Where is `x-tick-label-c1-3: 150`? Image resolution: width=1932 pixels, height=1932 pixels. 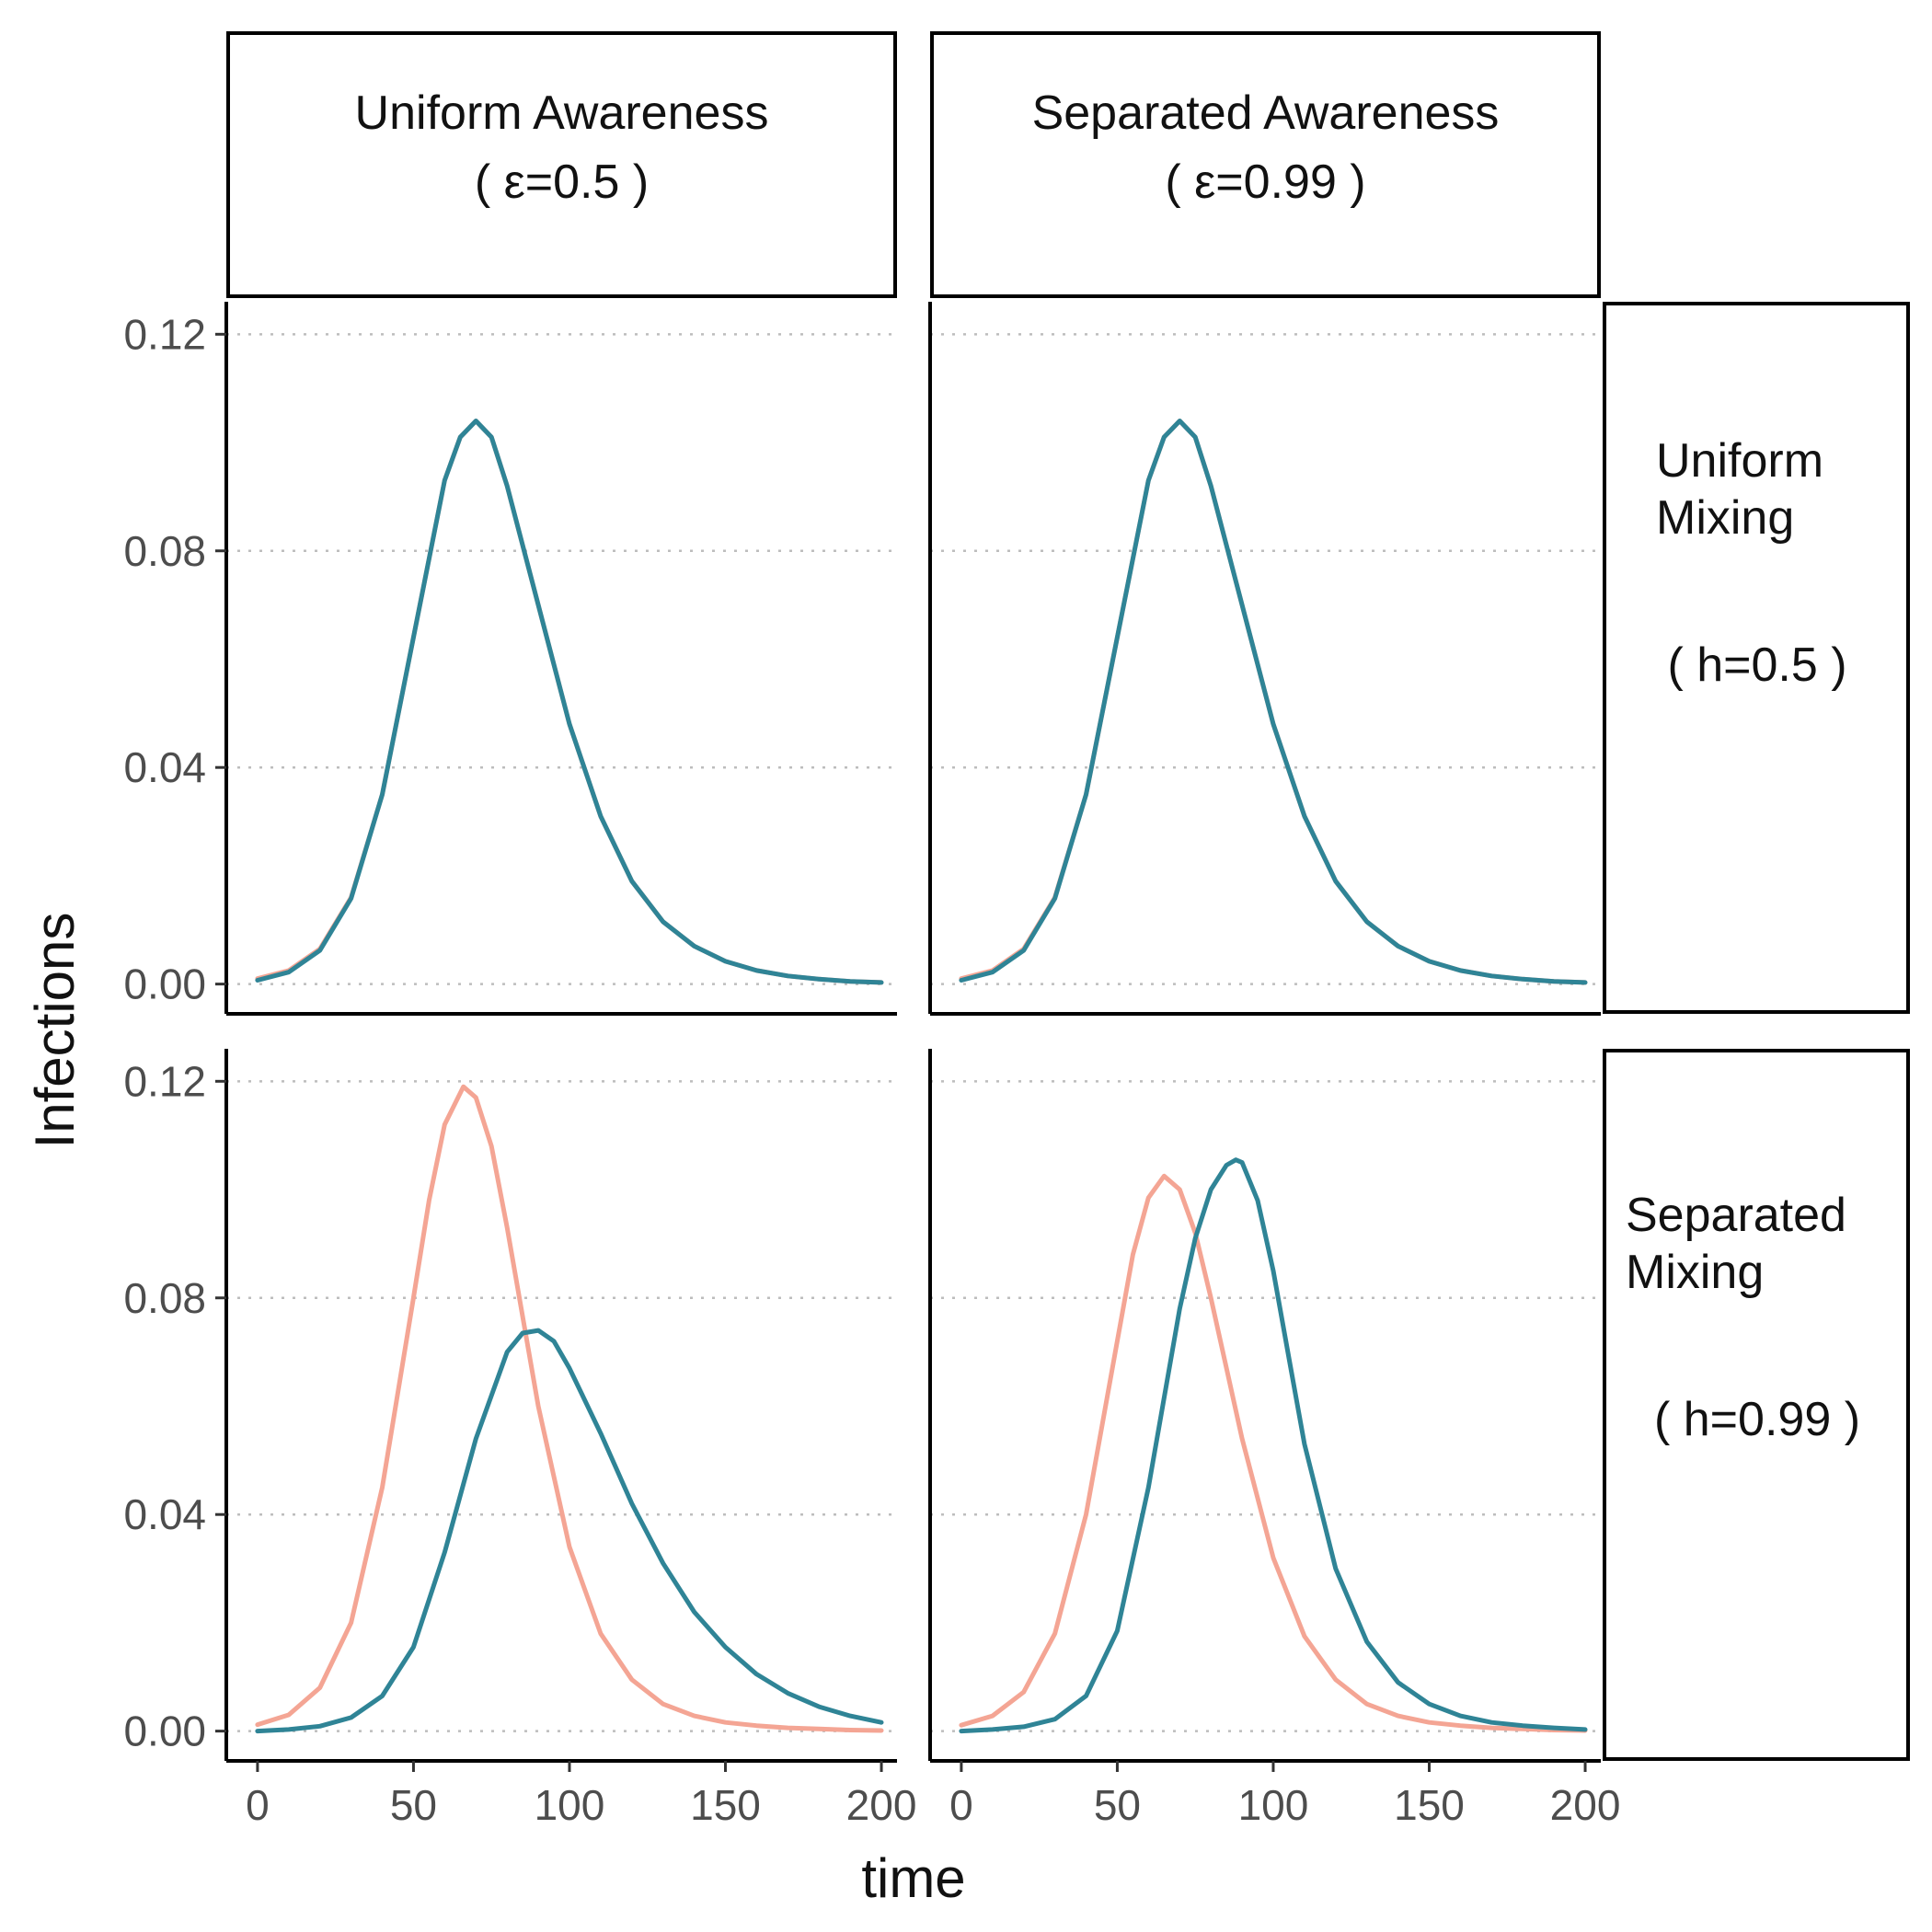
x-tick-label-c1-3: 150 is located at coordinates (1429, 1805).